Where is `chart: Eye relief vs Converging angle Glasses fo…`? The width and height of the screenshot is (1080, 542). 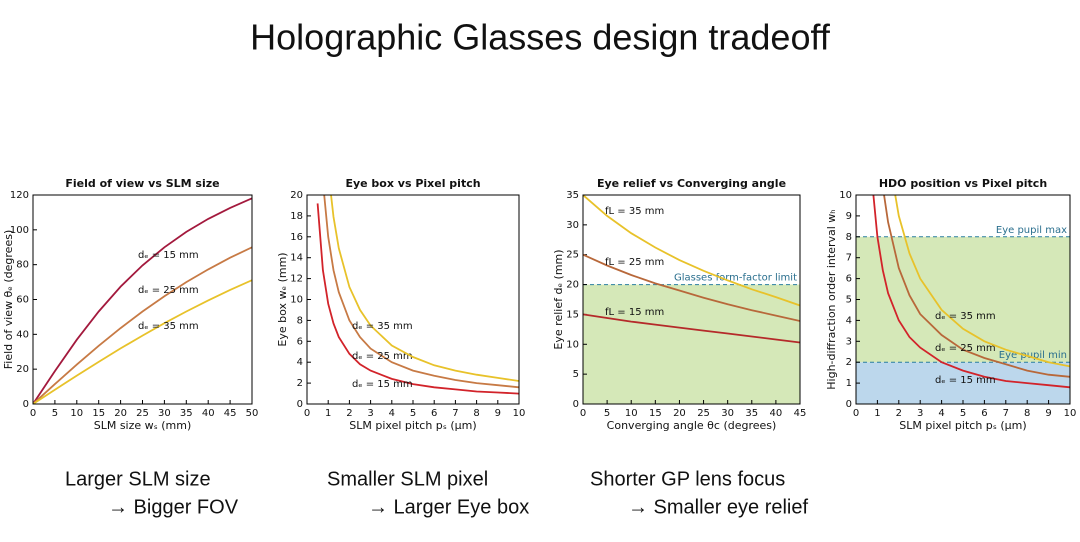
chart: Eye relief vs Converging angle Glasses fo… is located at coordinates (679, 304).